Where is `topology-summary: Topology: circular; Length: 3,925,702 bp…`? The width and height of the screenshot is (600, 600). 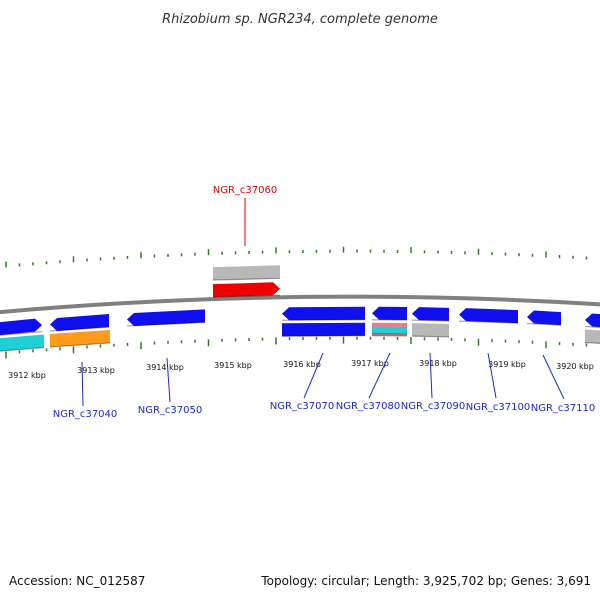
topology-summary: Topology: circular; Length: 3,925,702 bp… is located at coordinates (426, 581).